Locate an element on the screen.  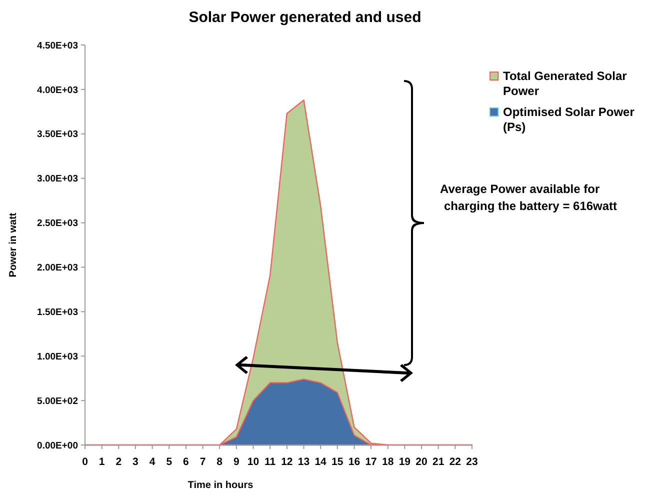
chart-title: Solar Power generated and used is located at coordinates (305, 17).